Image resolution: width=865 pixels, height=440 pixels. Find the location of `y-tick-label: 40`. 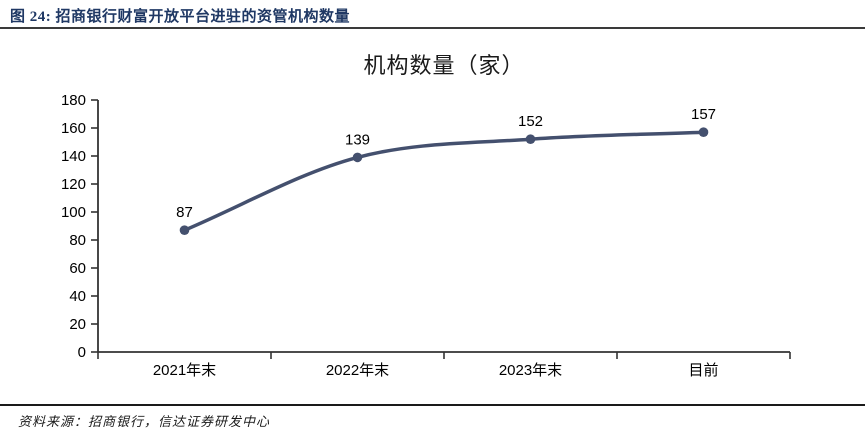

y-tick-label: 40 is located at coordinates (77, 296).